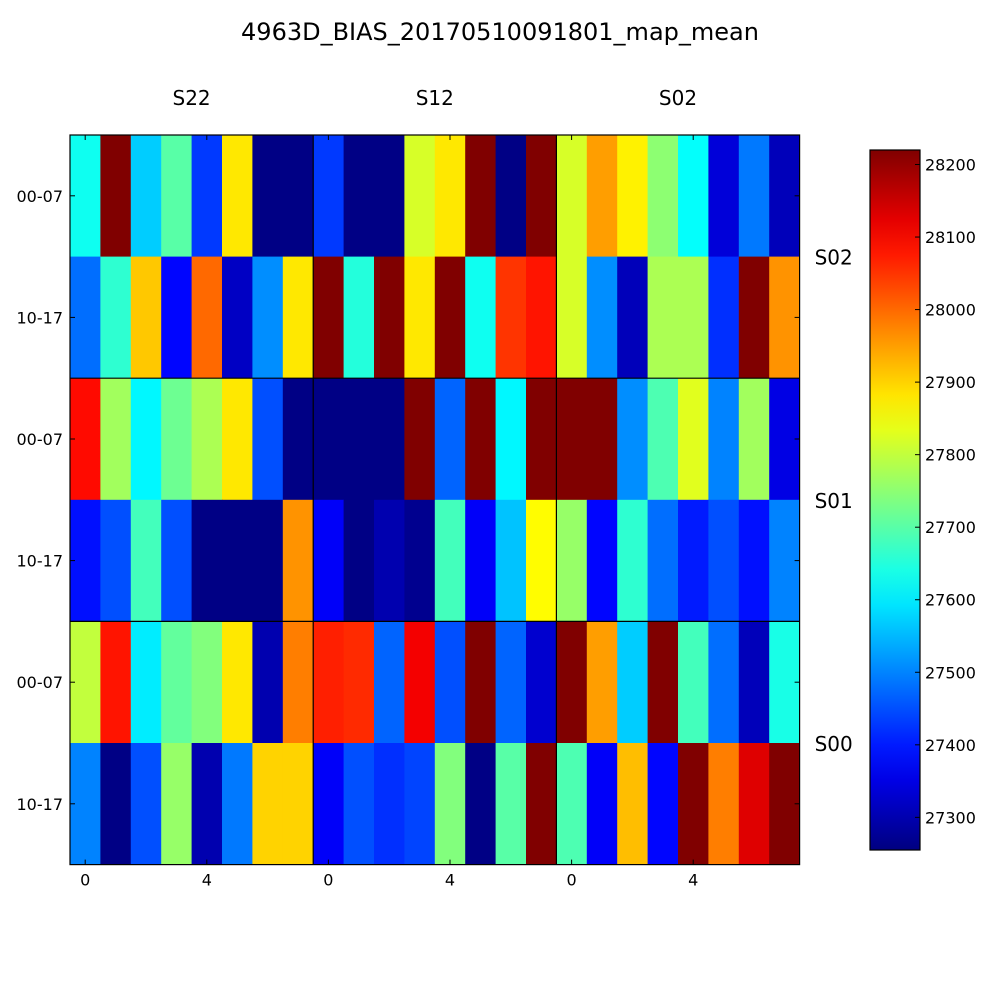  I want to click on column-group-label: S12, so click(435, 98).